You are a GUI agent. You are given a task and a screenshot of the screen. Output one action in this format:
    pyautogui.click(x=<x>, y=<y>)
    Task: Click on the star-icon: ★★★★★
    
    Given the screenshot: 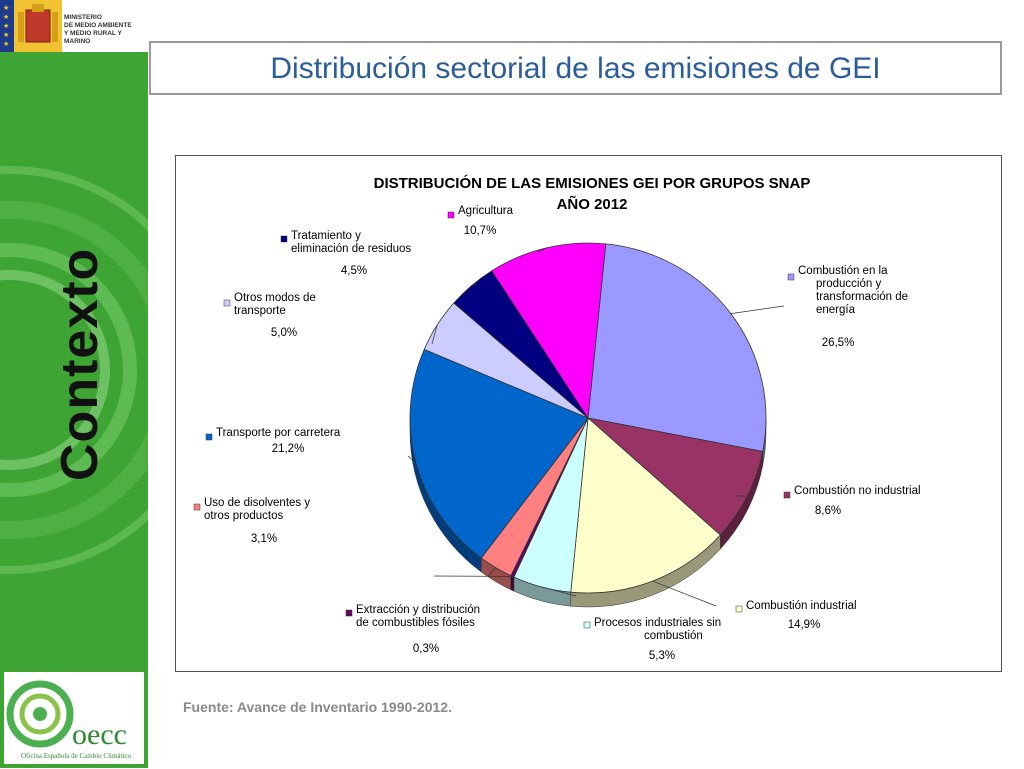 What is the action you would take?
    pyautogui.click(x=7, y=26)
    